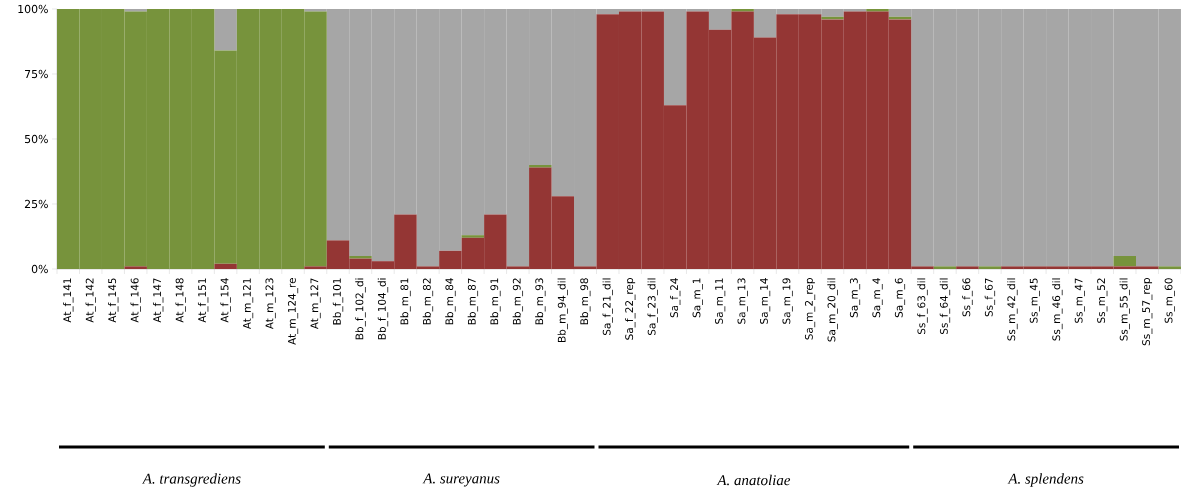 This screenshot has width=1181, height=494. What do you see at coordinates (383, 309) in the screenshot?
I see `x-tick-label: Bb_f_104_di` at bounding box center [383, 309].